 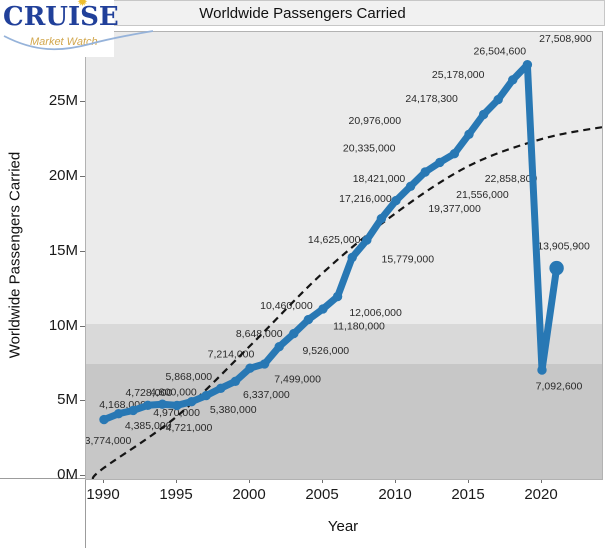 What do you see at coordinates (109, 441) in the screenshot?
I see `data-label: 3,774,000` at bounding box center [109, 441].